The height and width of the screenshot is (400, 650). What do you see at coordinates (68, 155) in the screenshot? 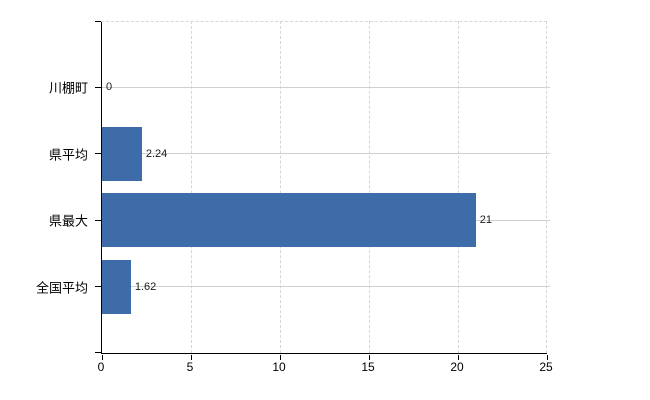
I see `category-label: 県平均` at bounding box center [68, 155].